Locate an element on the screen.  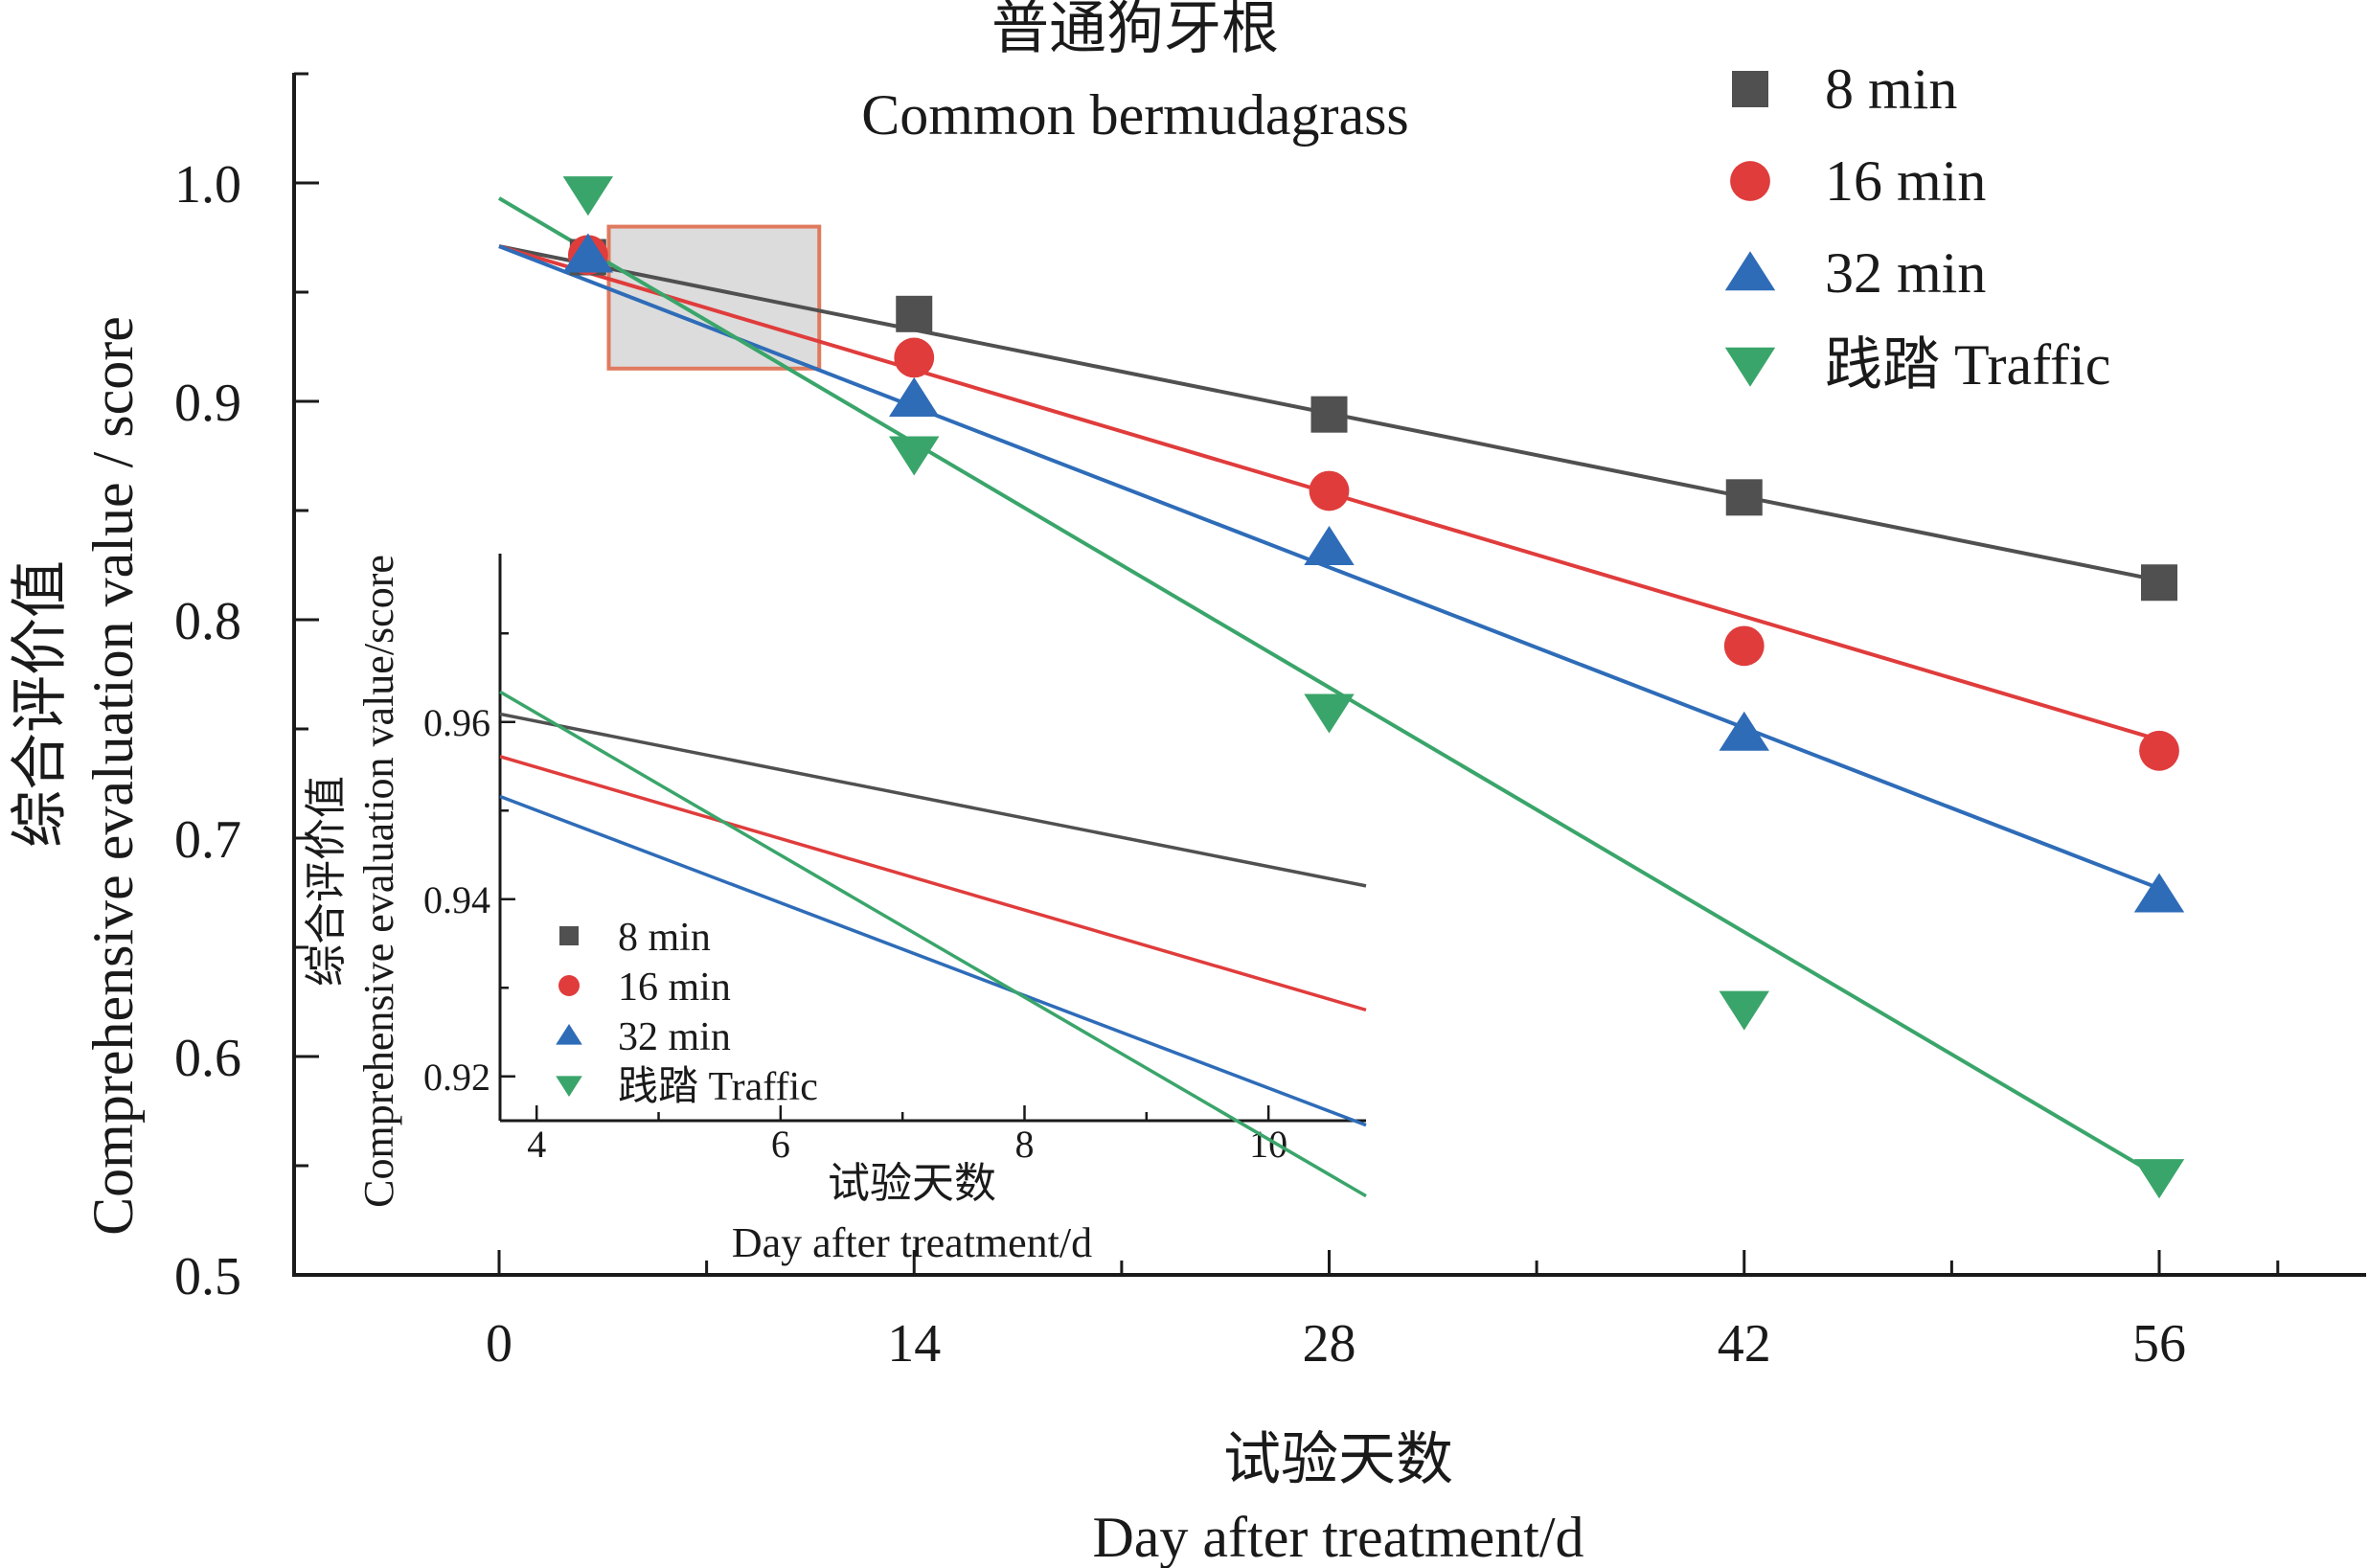
x-axis-label-cn: 试验天数 is located at coordinates (1338, 1459).